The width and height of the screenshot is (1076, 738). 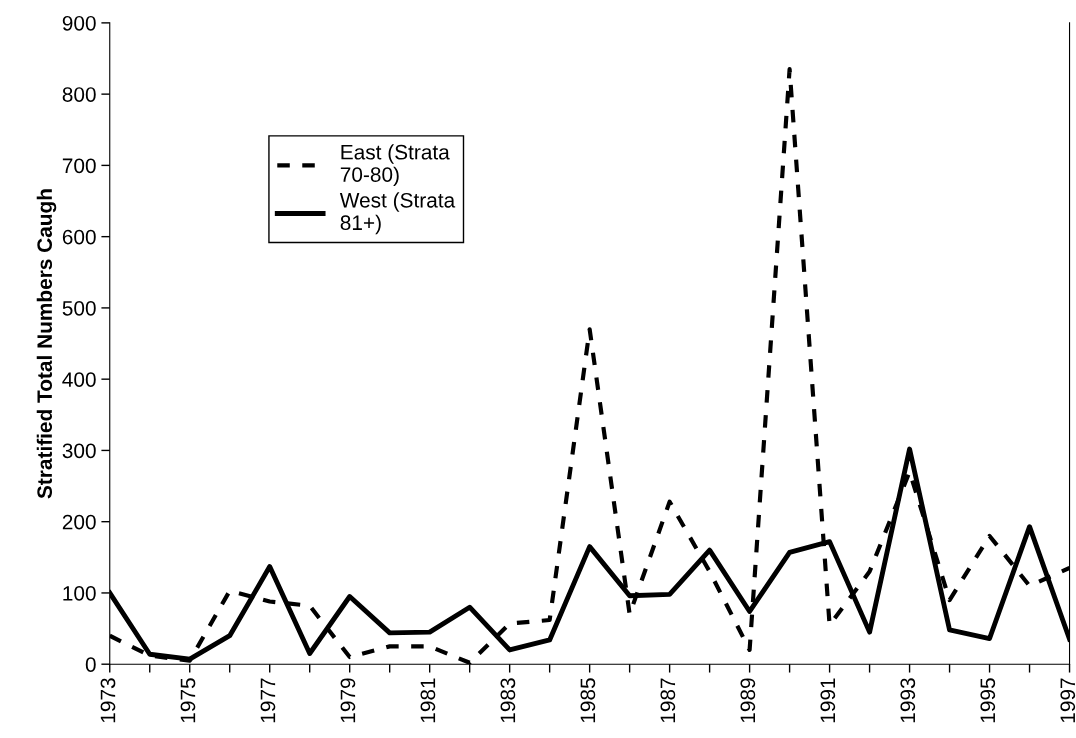 I want to click on x-tick-label: 1973, so click(x=108, y=700).